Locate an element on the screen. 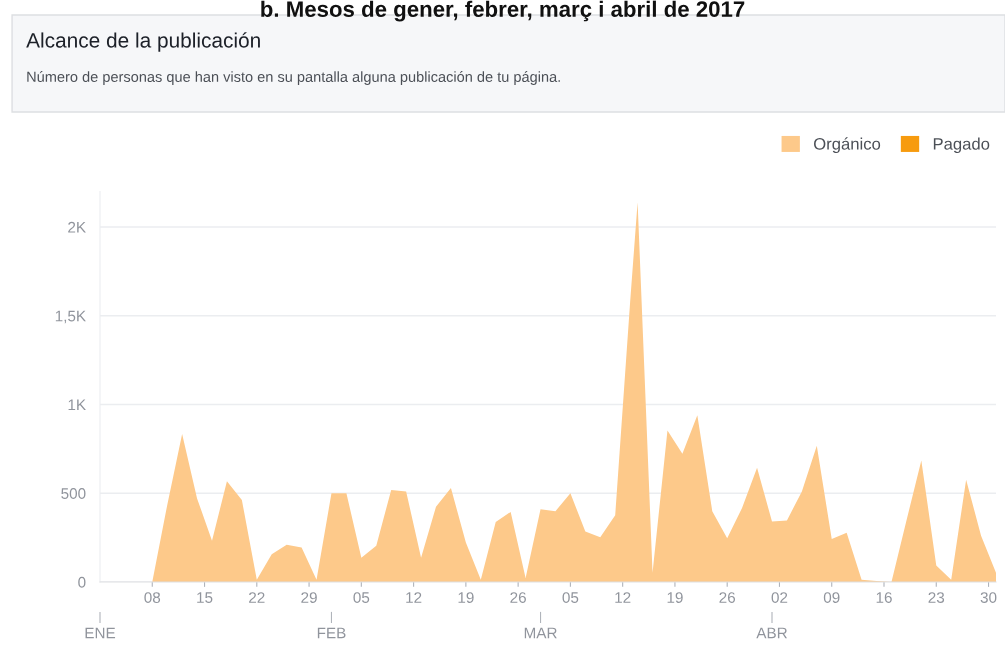 This screenshot has height=653, width=1005. x2-tick-label: ABR is located at coordinates (771, 633).